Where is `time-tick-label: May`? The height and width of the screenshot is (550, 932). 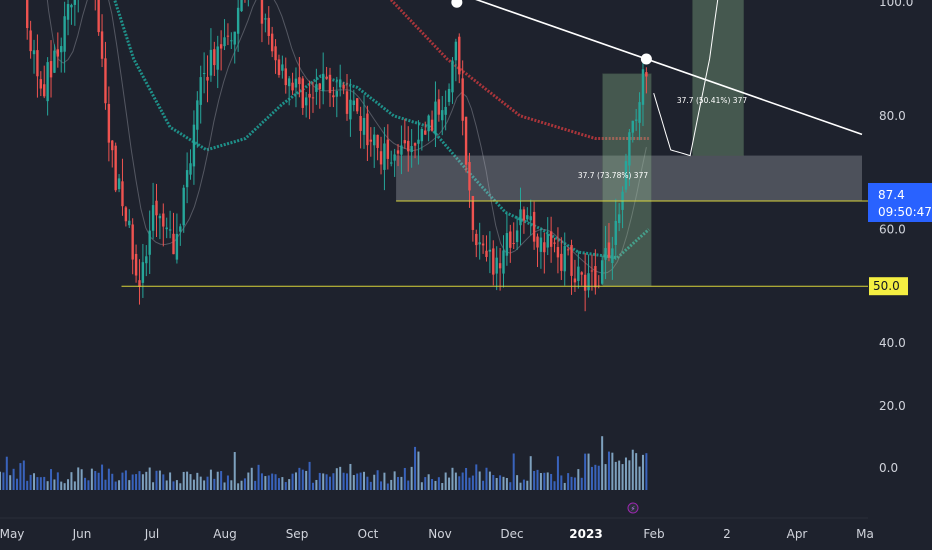 time-tick-label: May is located at coordinates (12, 534).